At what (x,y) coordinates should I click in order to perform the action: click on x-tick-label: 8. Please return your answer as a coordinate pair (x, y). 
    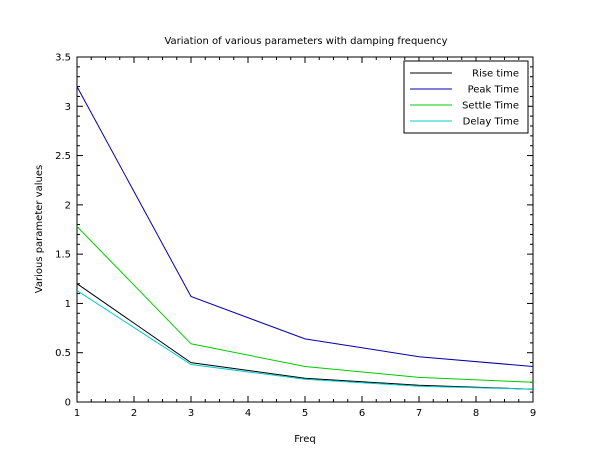
    Looking at the image, I should click on (476, 413).